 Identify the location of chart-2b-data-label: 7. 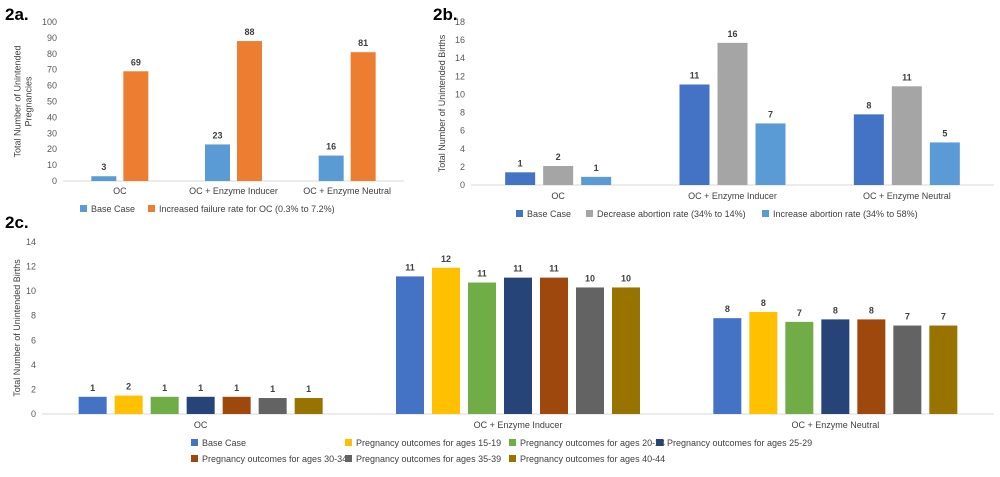
(770, 114).